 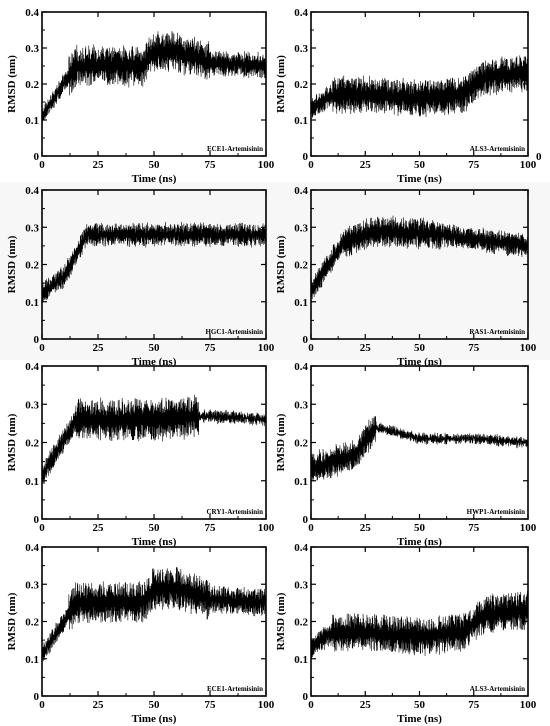 What do you see at coordinates (539, 157) in the screenshot?
I see `extra-tick-label: 0` at bounding box center [539, 157].